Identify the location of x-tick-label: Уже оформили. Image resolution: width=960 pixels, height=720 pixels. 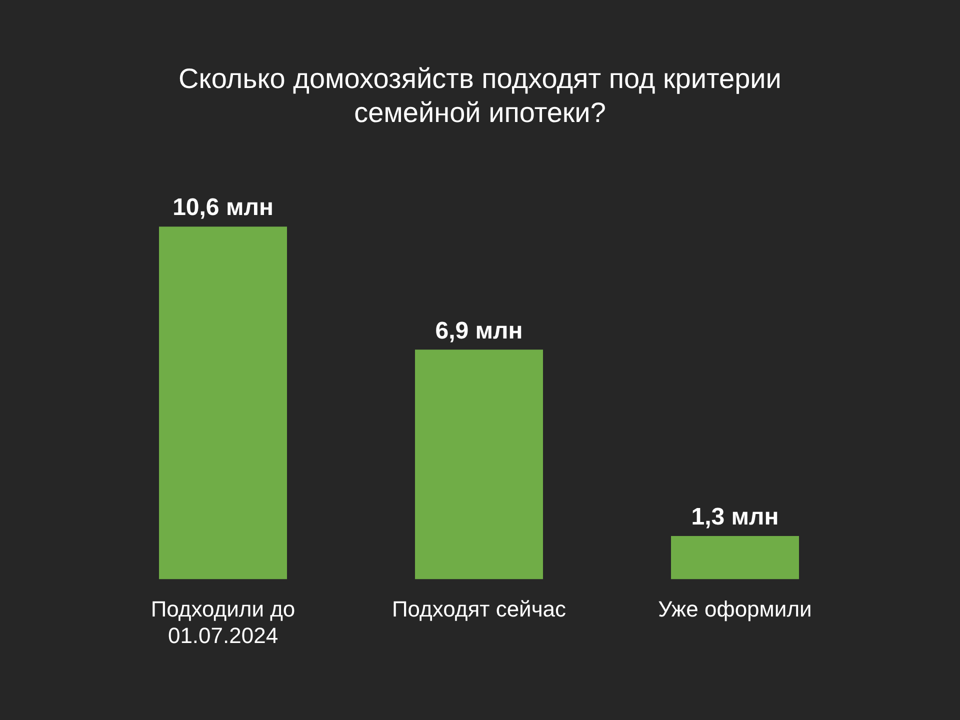
(735, 609).